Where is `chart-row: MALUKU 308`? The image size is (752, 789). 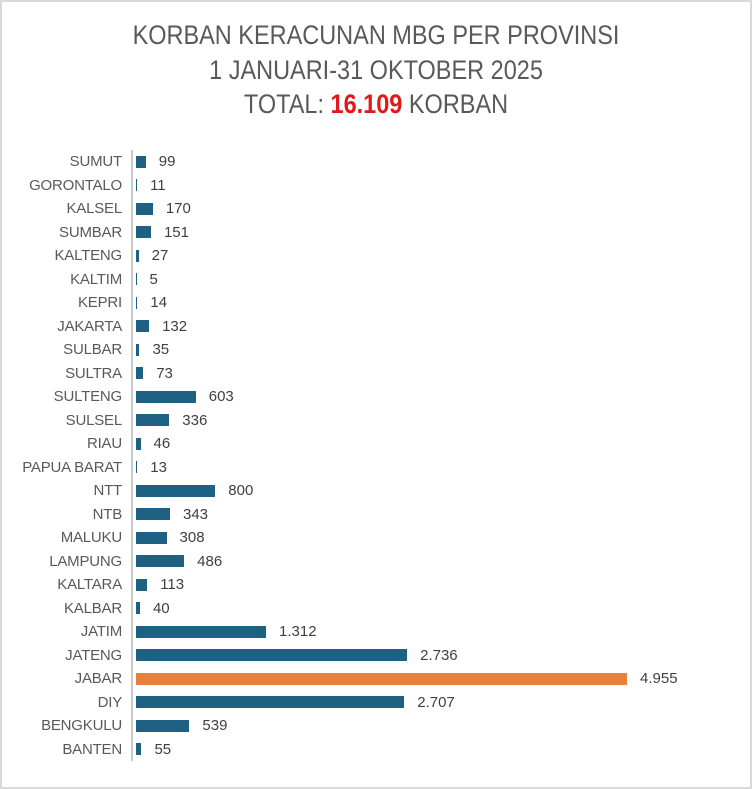 chart-row: MALUKU 308 is located at coordinates (374, 538).